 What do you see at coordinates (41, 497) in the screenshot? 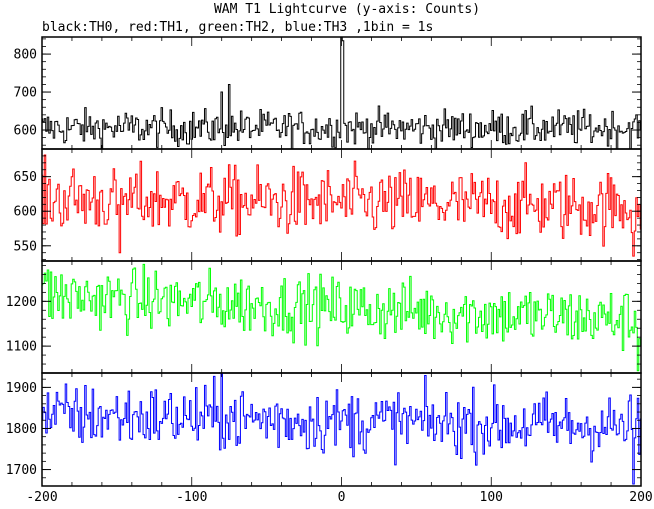
I see `x-tick-label: -200` at bounding box center [41, 497].